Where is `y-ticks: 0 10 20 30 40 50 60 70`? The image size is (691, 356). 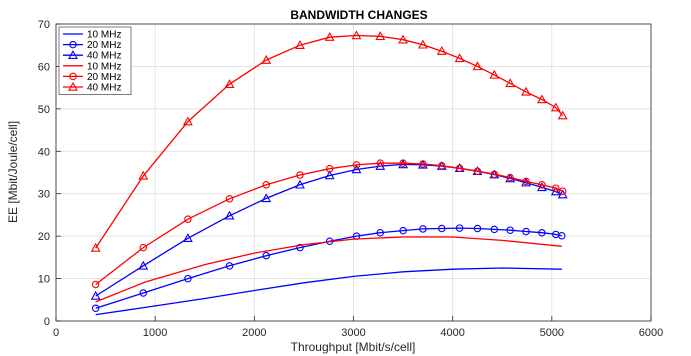 y-ticks: 0 10 20 30 40 50 60 70 is located at coordinates (49, 173).